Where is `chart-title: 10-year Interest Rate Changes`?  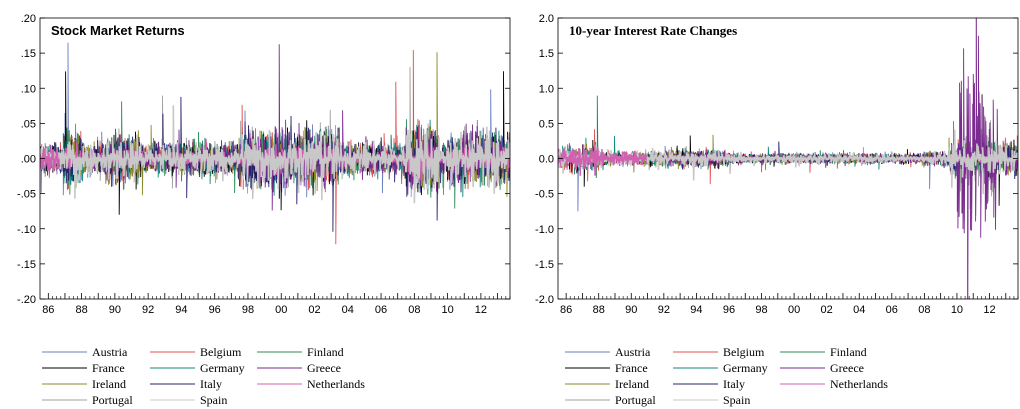 chart-title: 10-year Interest Rate Changes is located at coordinates (653, 30).